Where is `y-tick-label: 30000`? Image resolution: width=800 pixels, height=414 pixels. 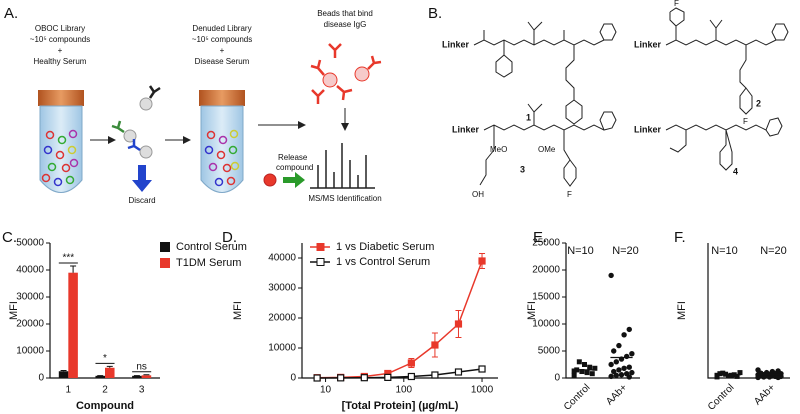 y-tick-label: 30000 is located at coordinates (282, 288).